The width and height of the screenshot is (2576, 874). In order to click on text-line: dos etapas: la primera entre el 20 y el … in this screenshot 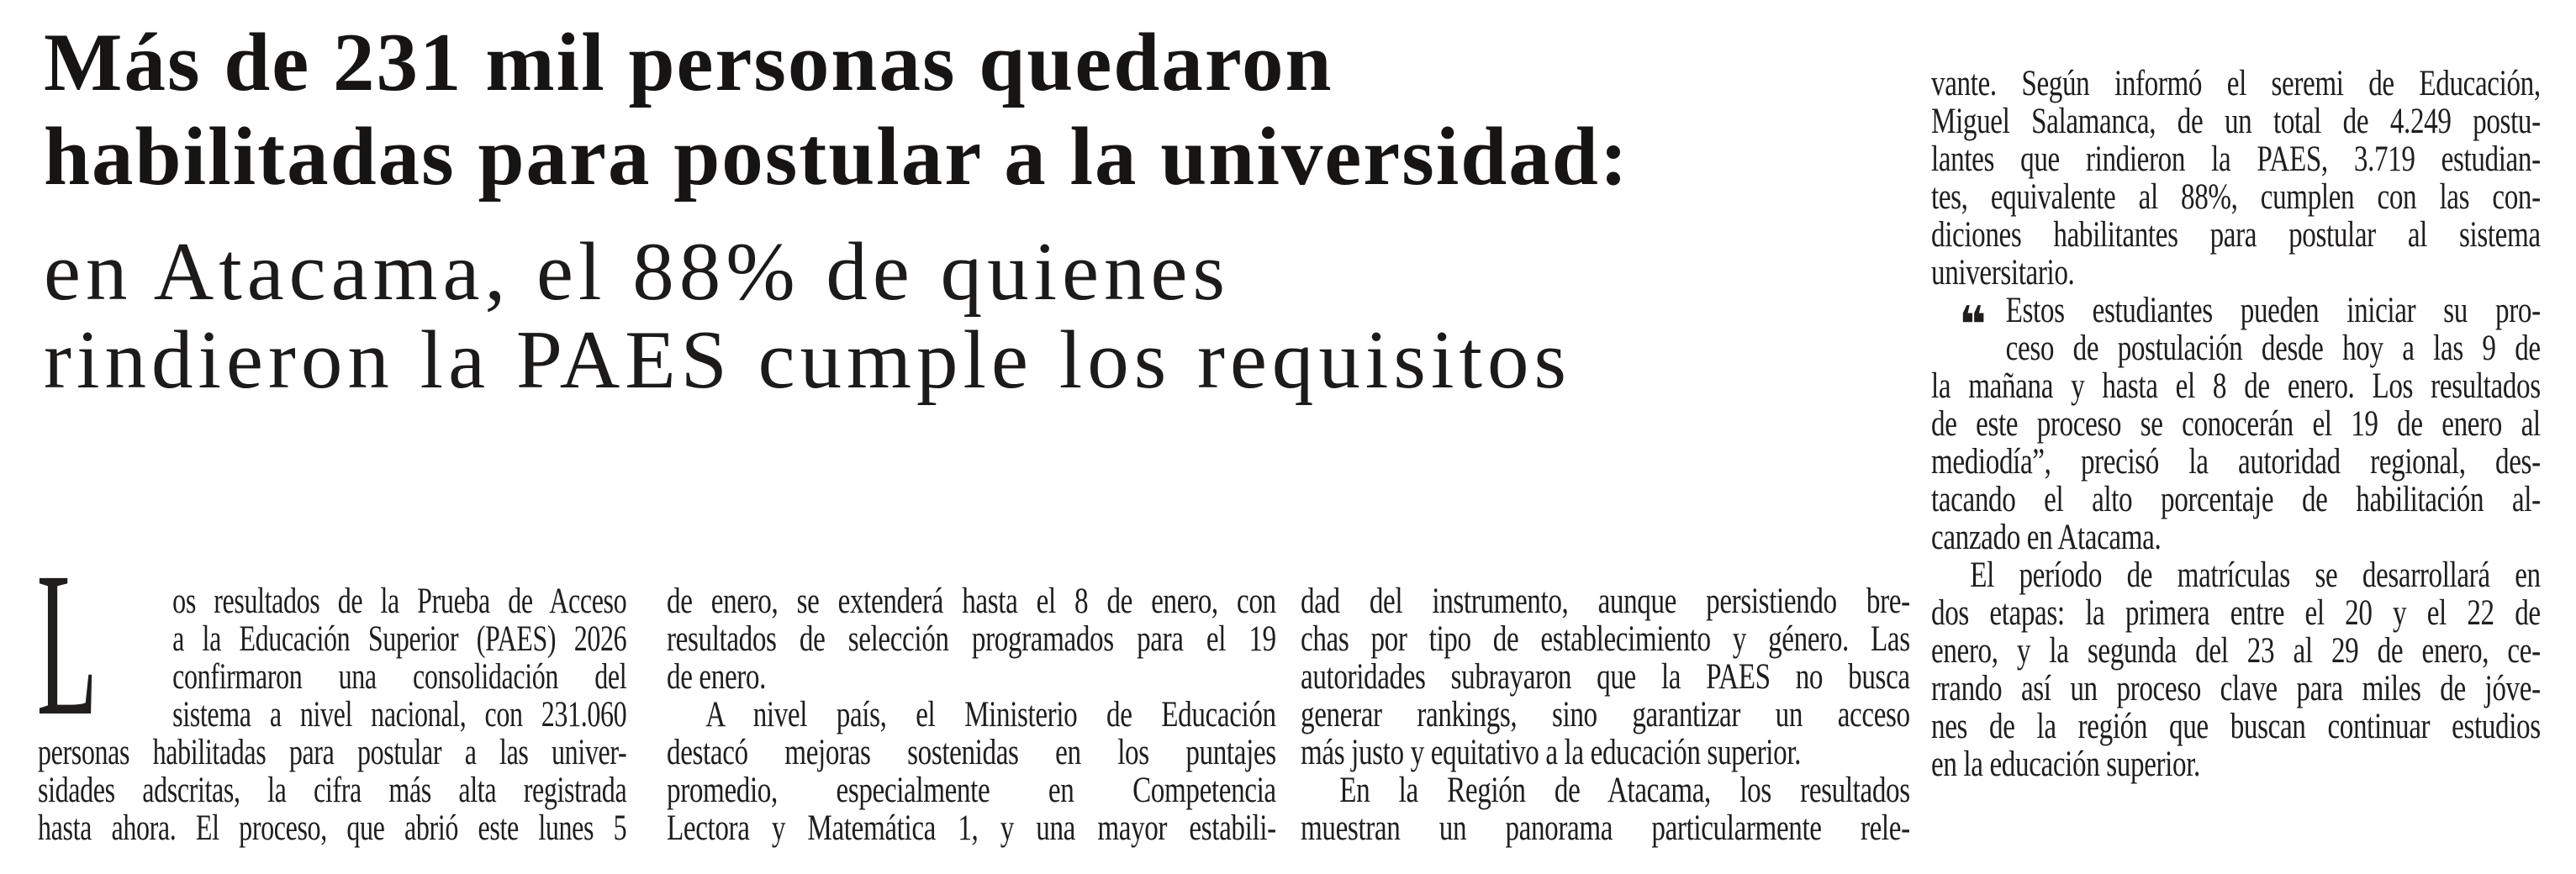, I will do `click(2236, 613)`.